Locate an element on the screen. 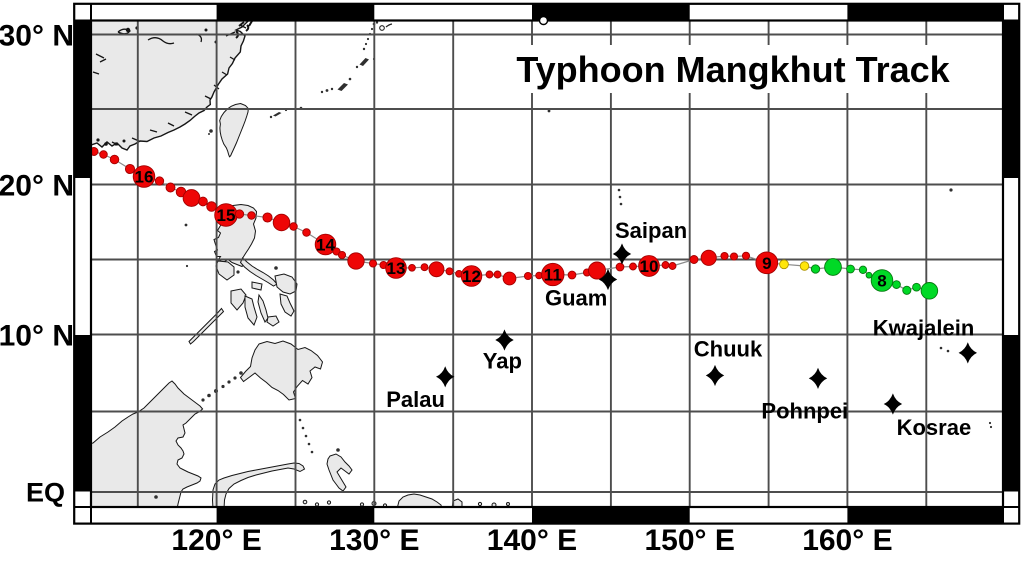  svg-text: 30° N is located at coordinates (37, 36).